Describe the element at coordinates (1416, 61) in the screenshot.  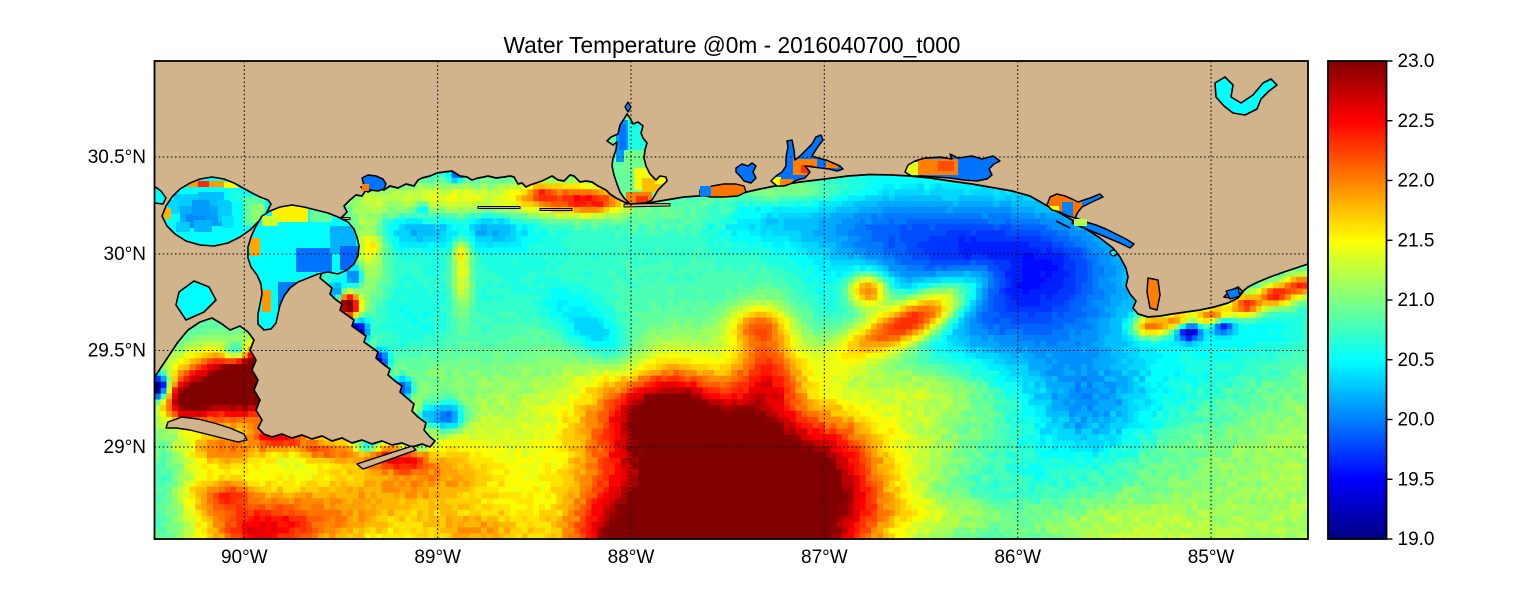
I see `svg-text: 23.0` at that location.